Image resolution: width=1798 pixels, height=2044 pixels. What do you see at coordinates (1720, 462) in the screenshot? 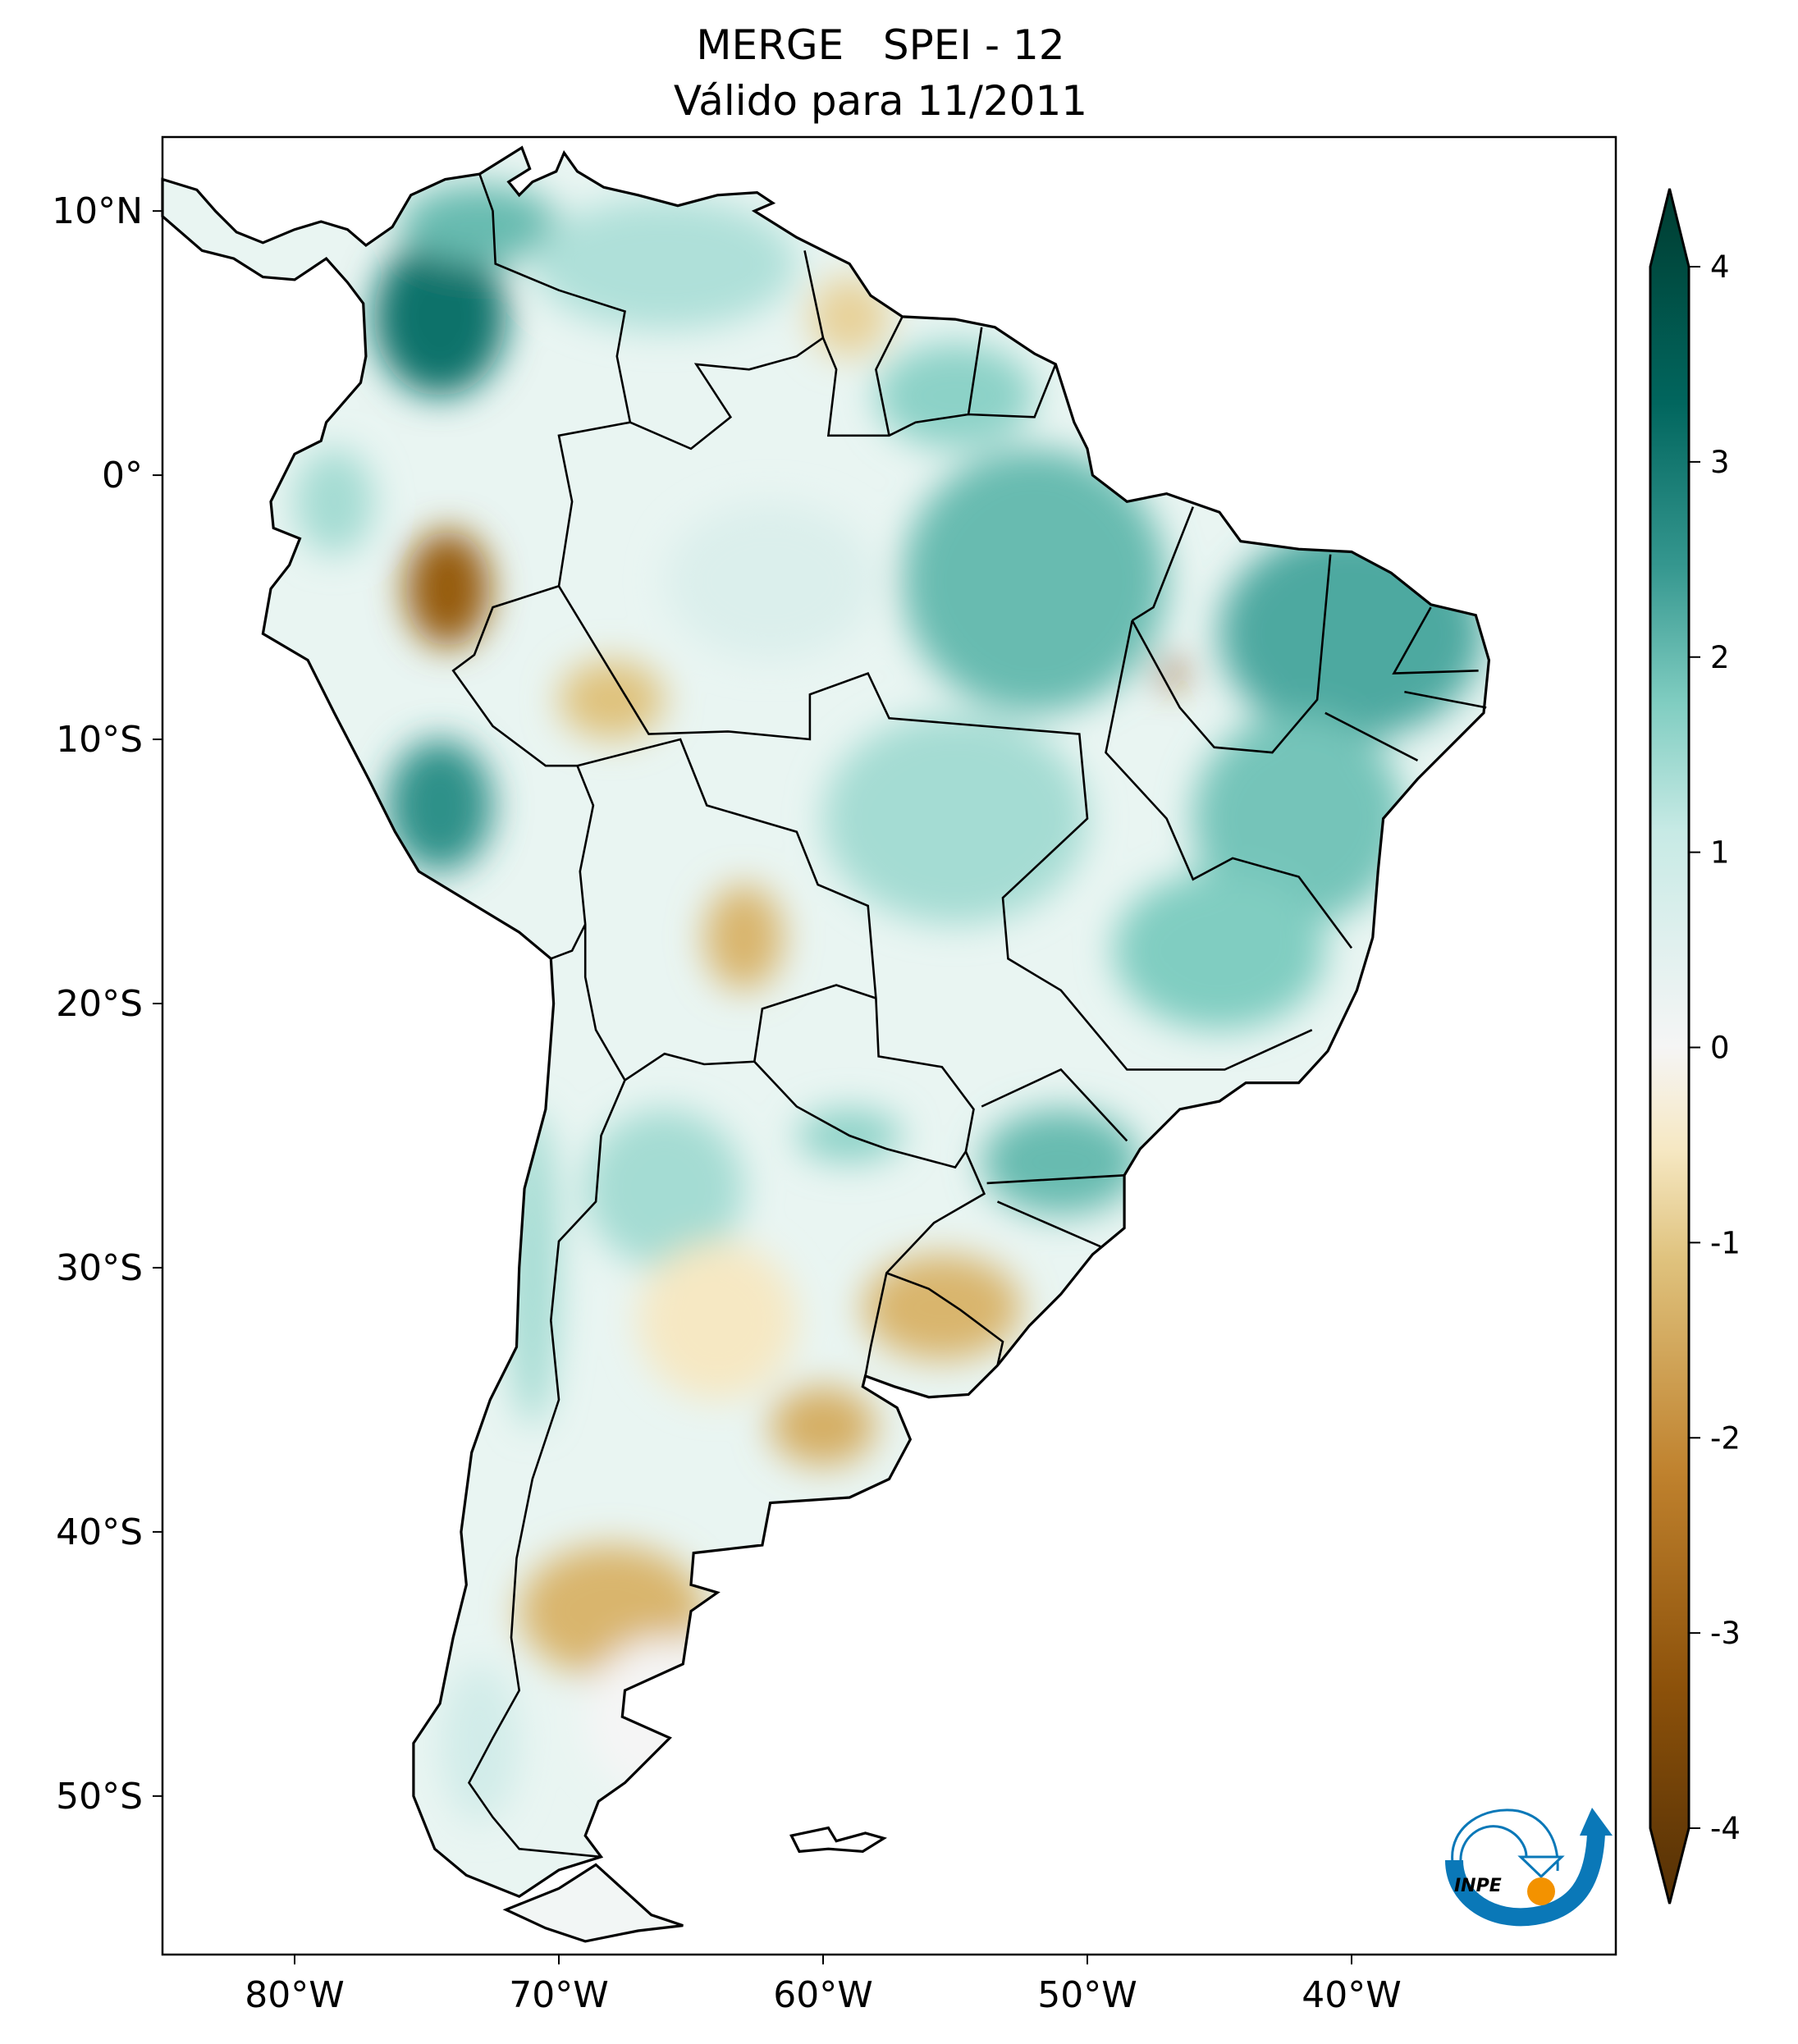
I see `colorbar-tick-label: 3` at bounding box center [1720, 462].